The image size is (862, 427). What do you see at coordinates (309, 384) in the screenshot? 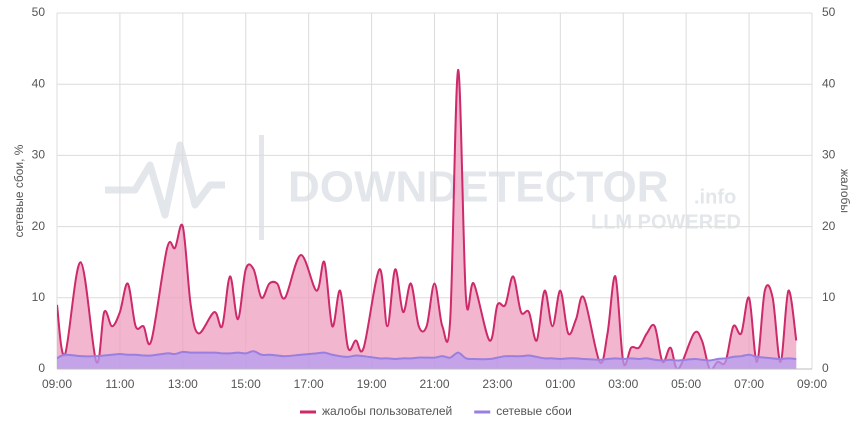
I see `x-tick-label: 17:00` at bounding box center [309, 384].